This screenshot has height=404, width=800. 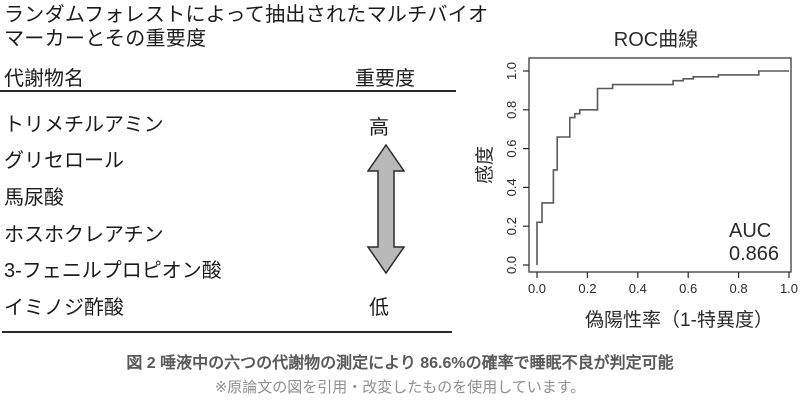 I want to click on table-row: 3-フェニルプロピオン酸, so click(x=113, y=271).